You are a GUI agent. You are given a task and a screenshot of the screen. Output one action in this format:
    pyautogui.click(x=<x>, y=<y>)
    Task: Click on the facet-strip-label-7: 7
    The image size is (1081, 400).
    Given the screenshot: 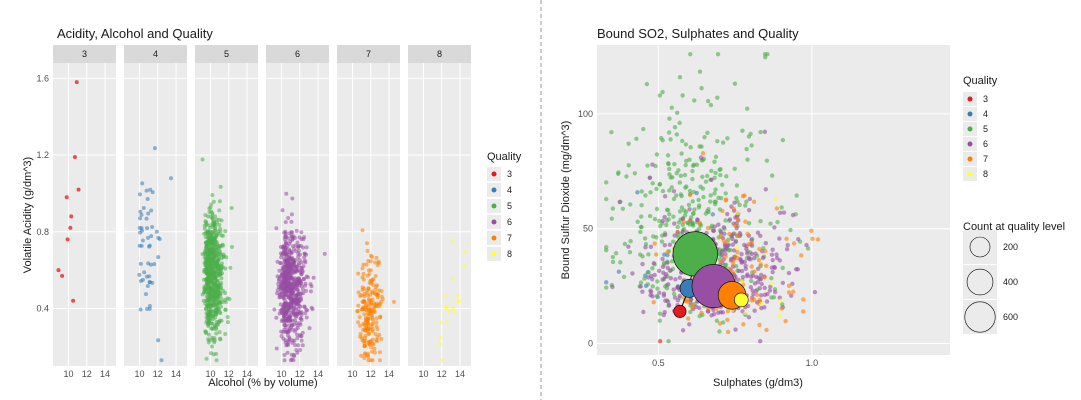 What is the action you would take?
    pyautogui.click(x=368, y=54)
    